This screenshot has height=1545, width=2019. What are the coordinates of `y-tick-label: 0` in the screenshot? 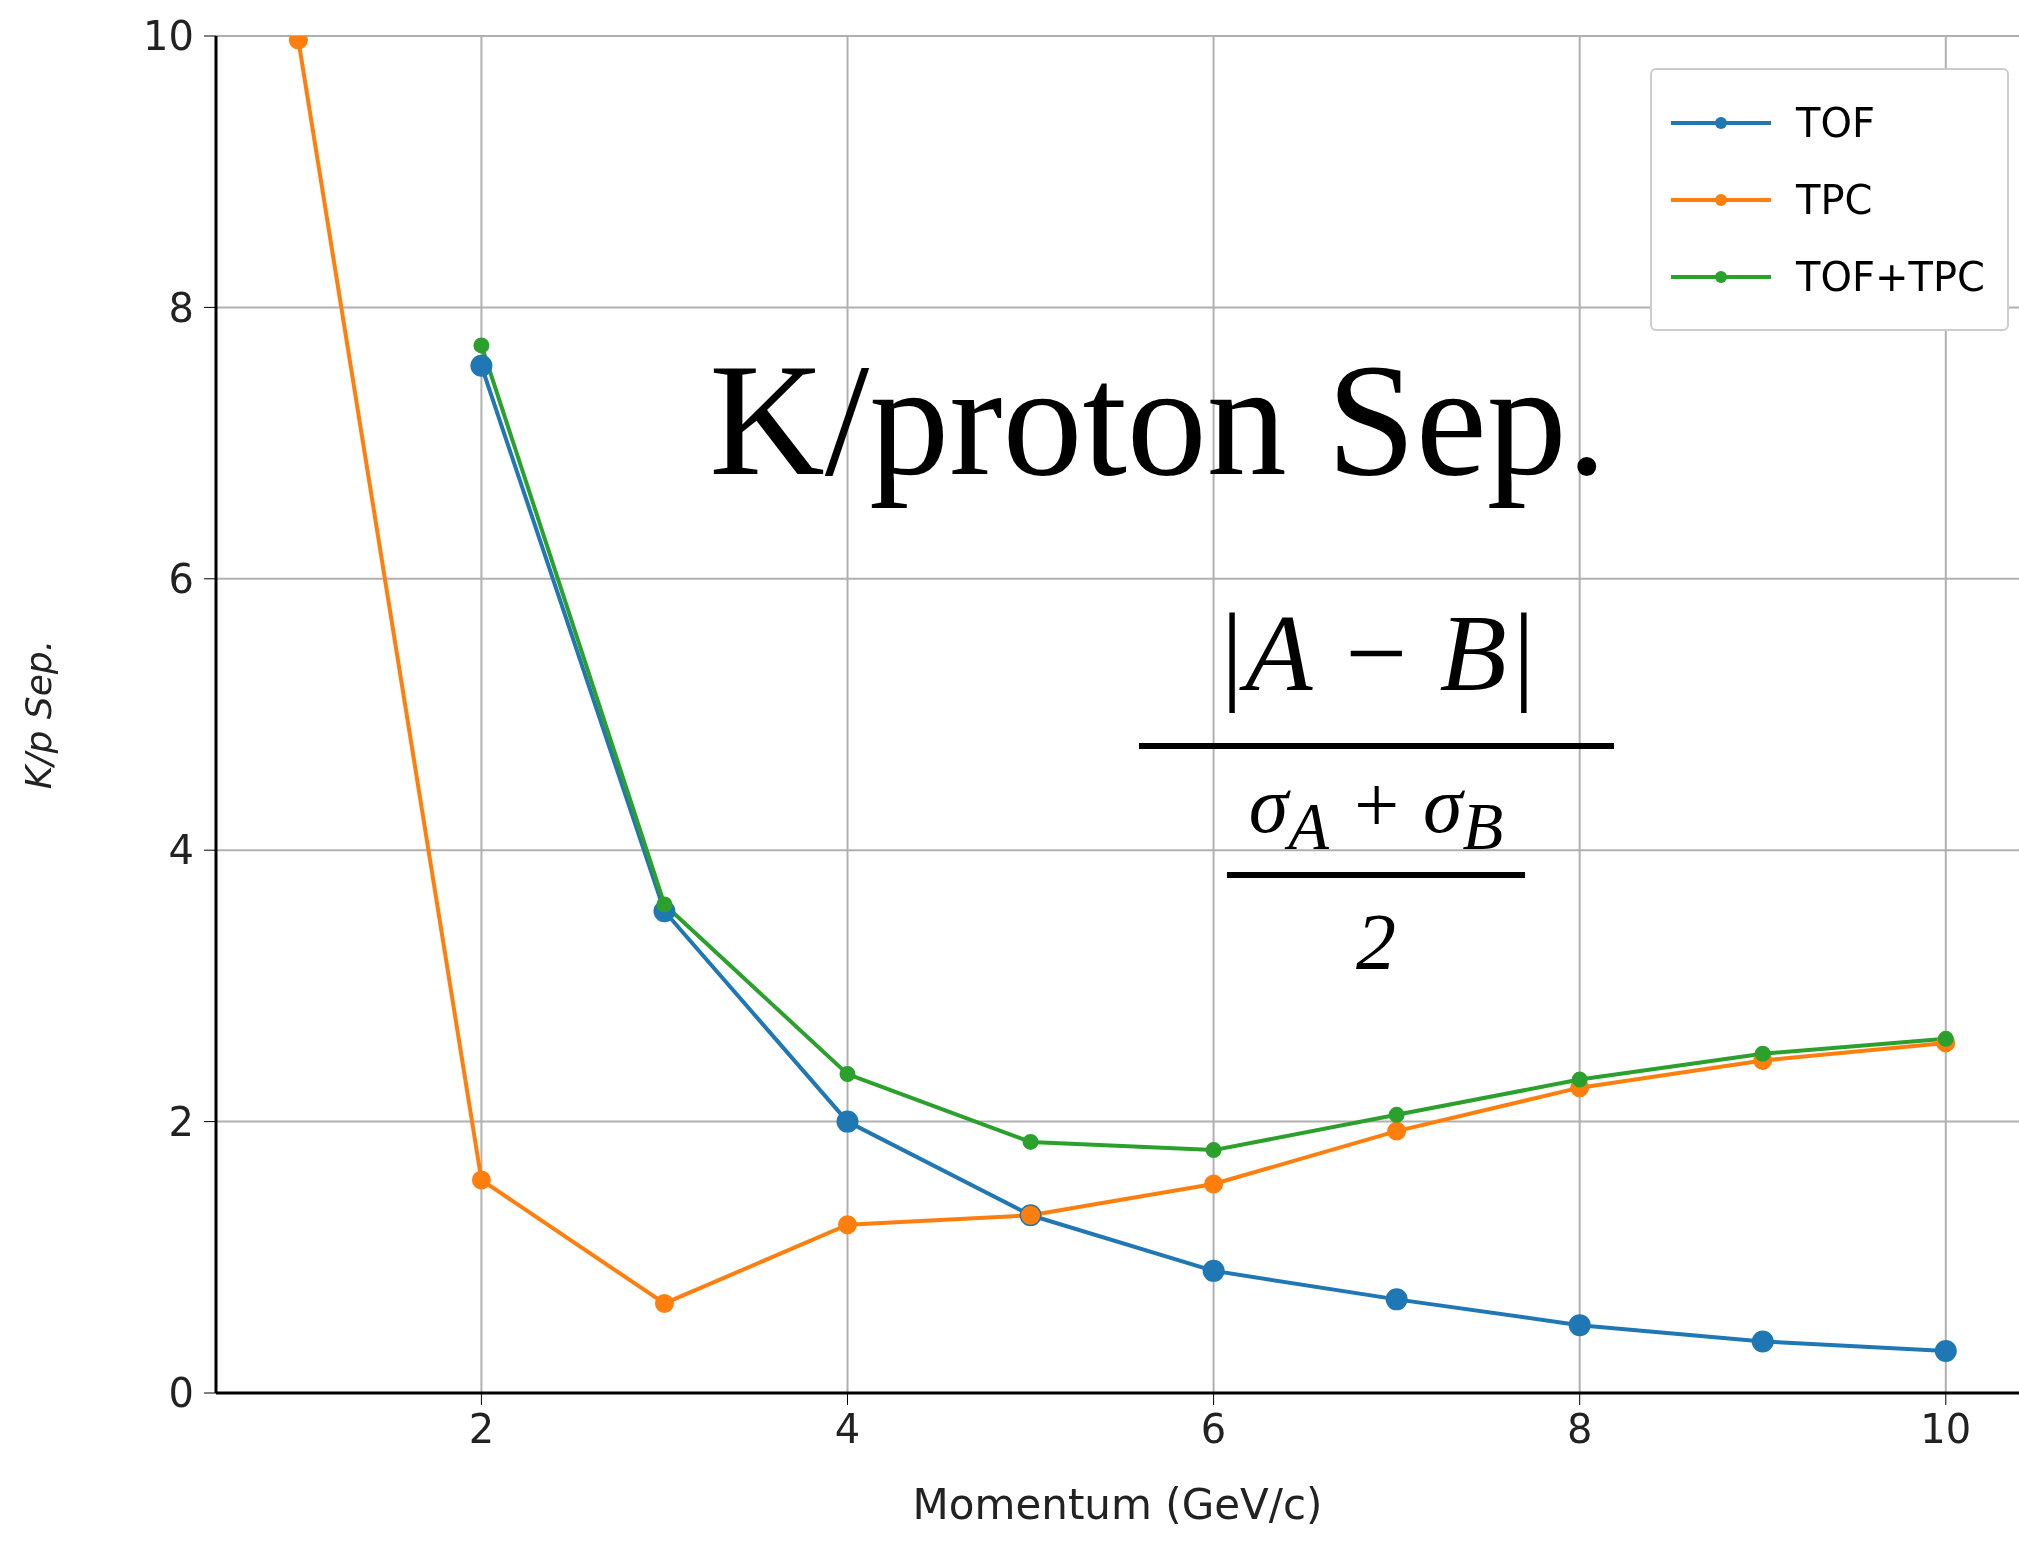 It's located at (181, 1393).